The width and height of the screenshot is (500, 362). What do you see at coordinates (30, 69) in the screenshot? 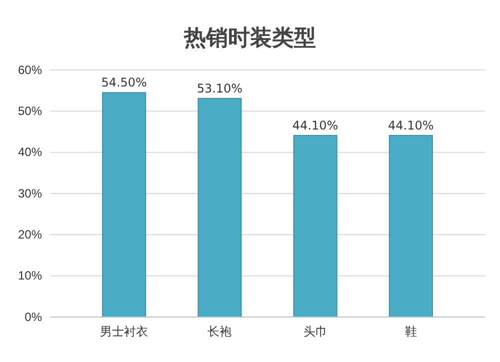
I see `y-tick-label: 60%` at bounding box center [30, 69].